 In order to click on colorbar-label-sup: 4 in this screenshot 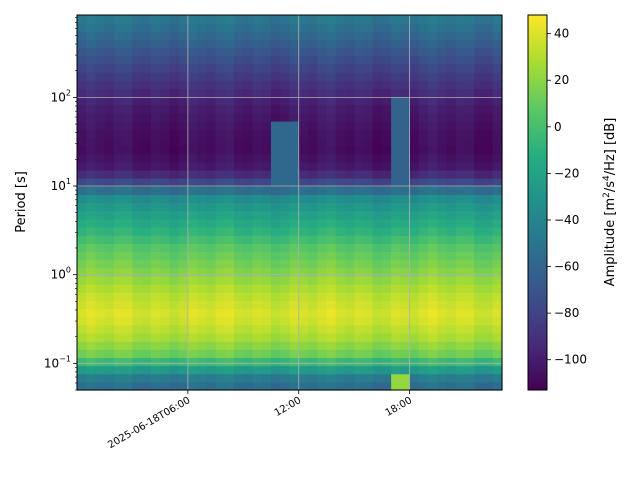, I will do `click(607, 178)`.